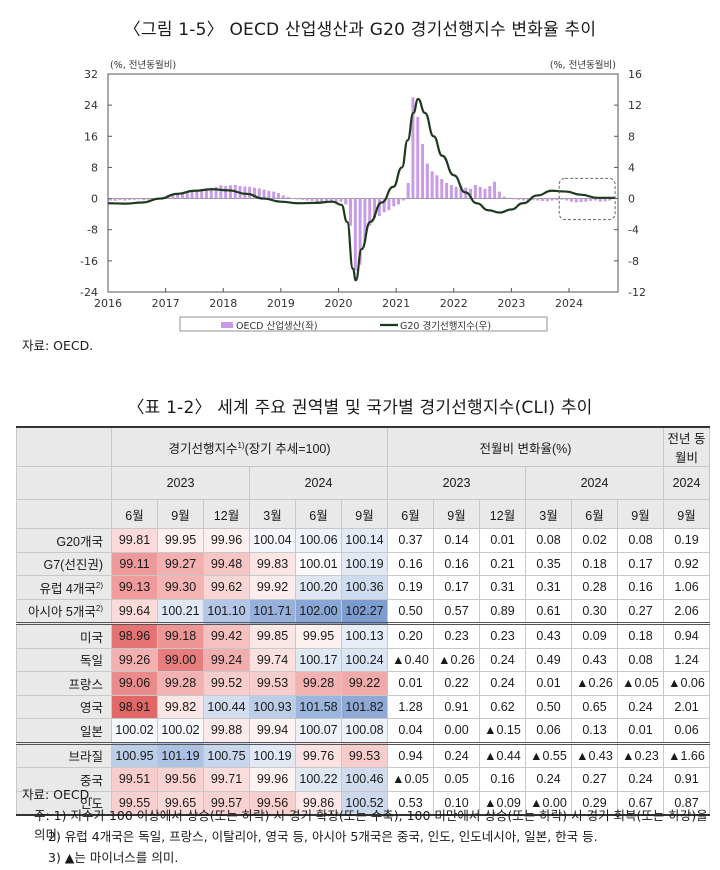 Image resolution: width=720 pixels, height=870 pixels. Describe the element at coordinates (569, 303) in the screenshot. I see `x-tick-label: 2024` at that location.